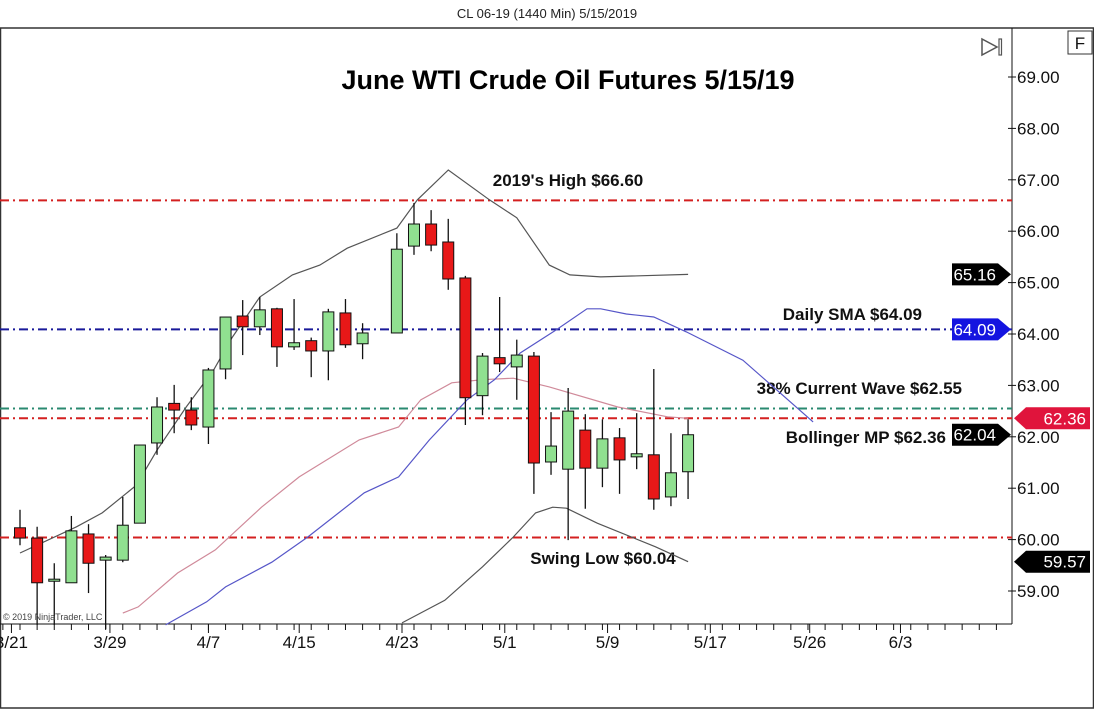  What do you see at coordinates (1038, 591) in the screenshot?
I see `y-tick-label: 59.00` at bounding box center [1038, 591].